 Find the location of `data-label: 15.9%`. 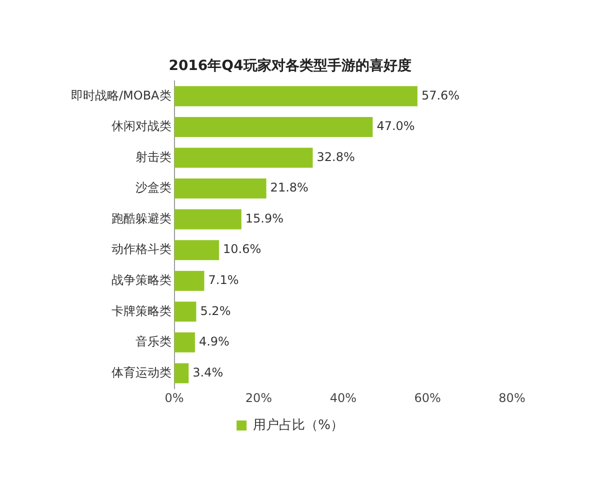

data-label: 15.9% is located at coordinates (264, 218).